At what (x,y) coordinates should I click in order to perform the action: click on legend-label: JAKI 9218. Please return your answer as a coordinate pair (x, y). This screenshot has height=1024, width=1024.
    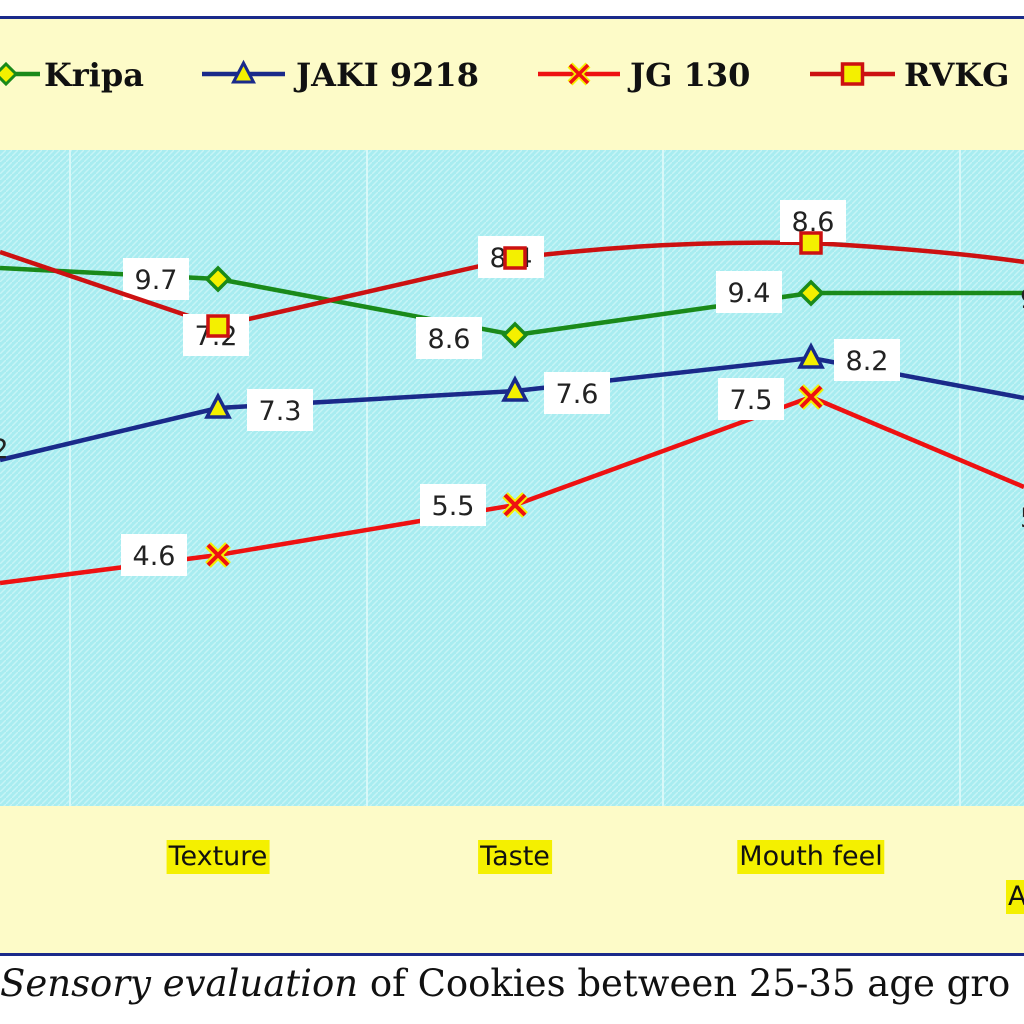
    Looking at the image, I should click on (386, 75).